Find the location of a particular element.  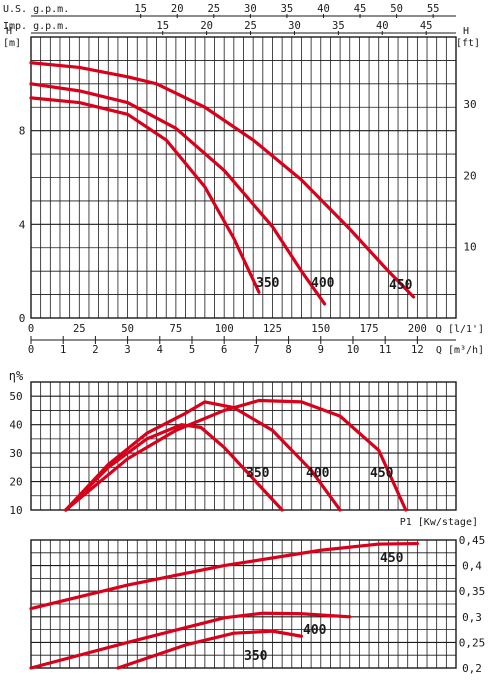

head-right-unit: [ft] is located at coordinates (468, 43).